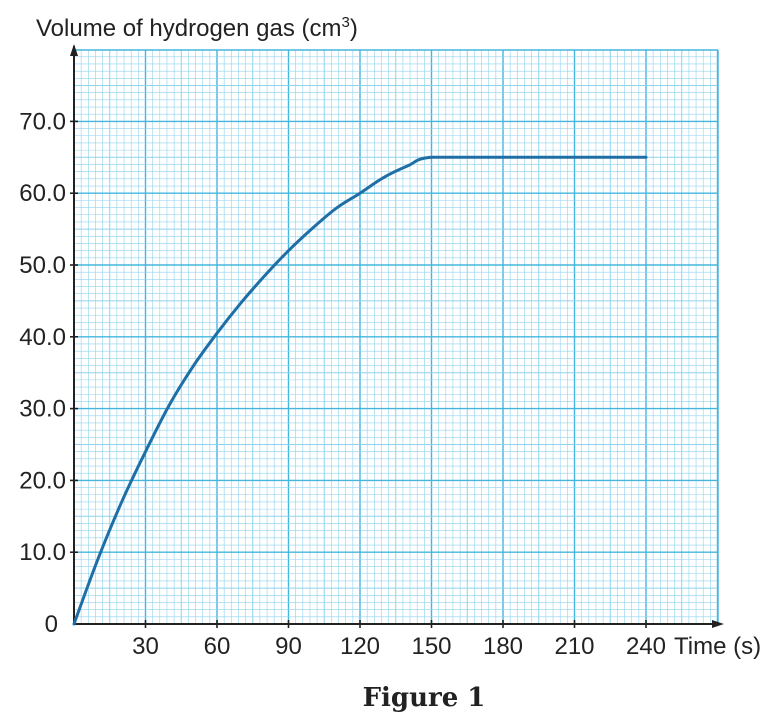  What do you see at coordinates (717, 646) in the screenshot?
I see `x-axis-label: Time (s)` at bounding box center [717, 646].